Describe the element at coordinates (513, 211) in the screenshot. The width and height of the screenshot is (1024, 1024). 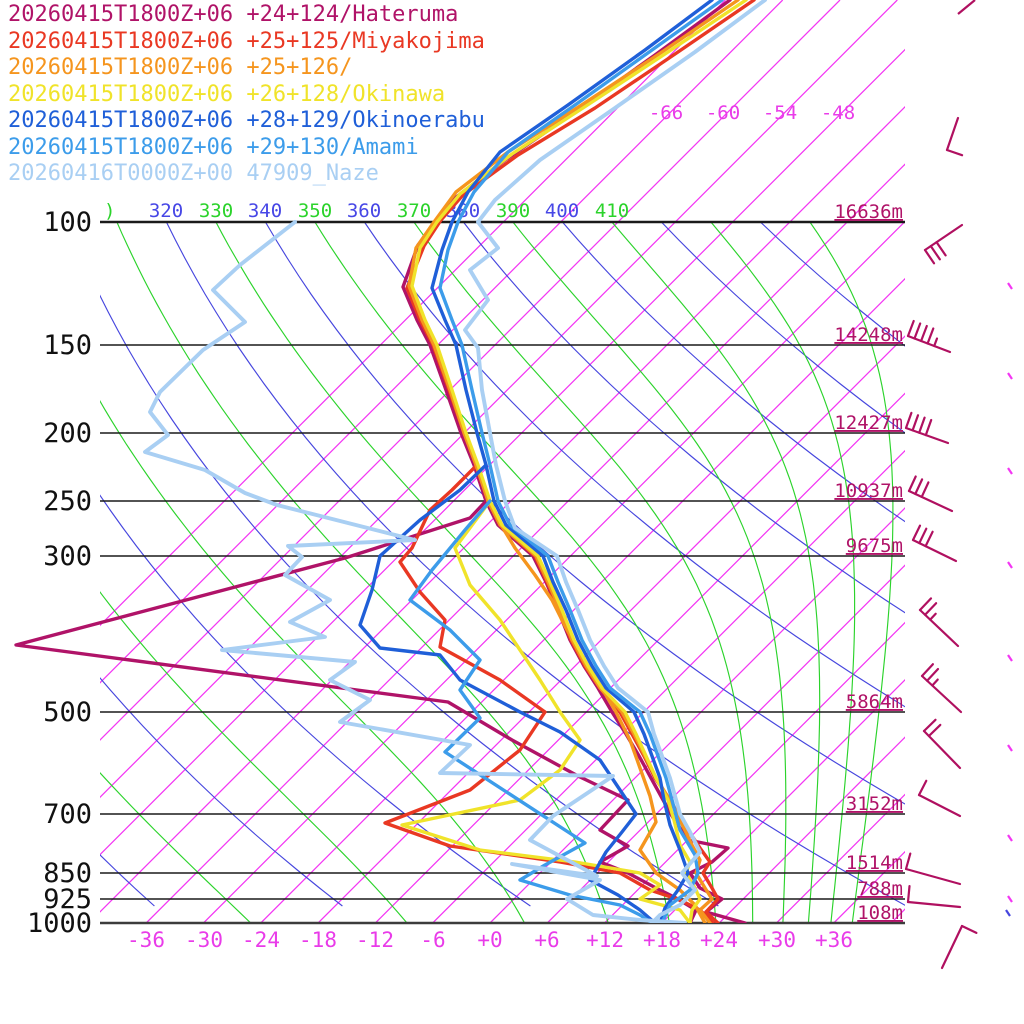
I see `theta-top-label-390: 390` at that location.